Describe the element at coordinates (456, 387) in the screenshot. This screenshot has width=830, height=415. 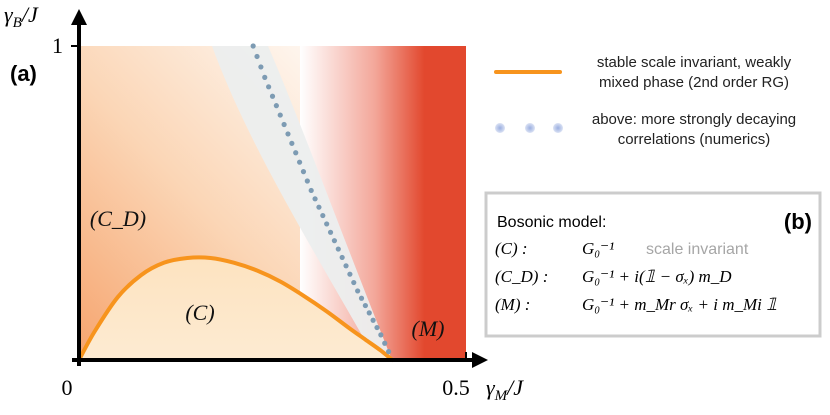
I see `x-tick-label-05: 0.5` at that location.